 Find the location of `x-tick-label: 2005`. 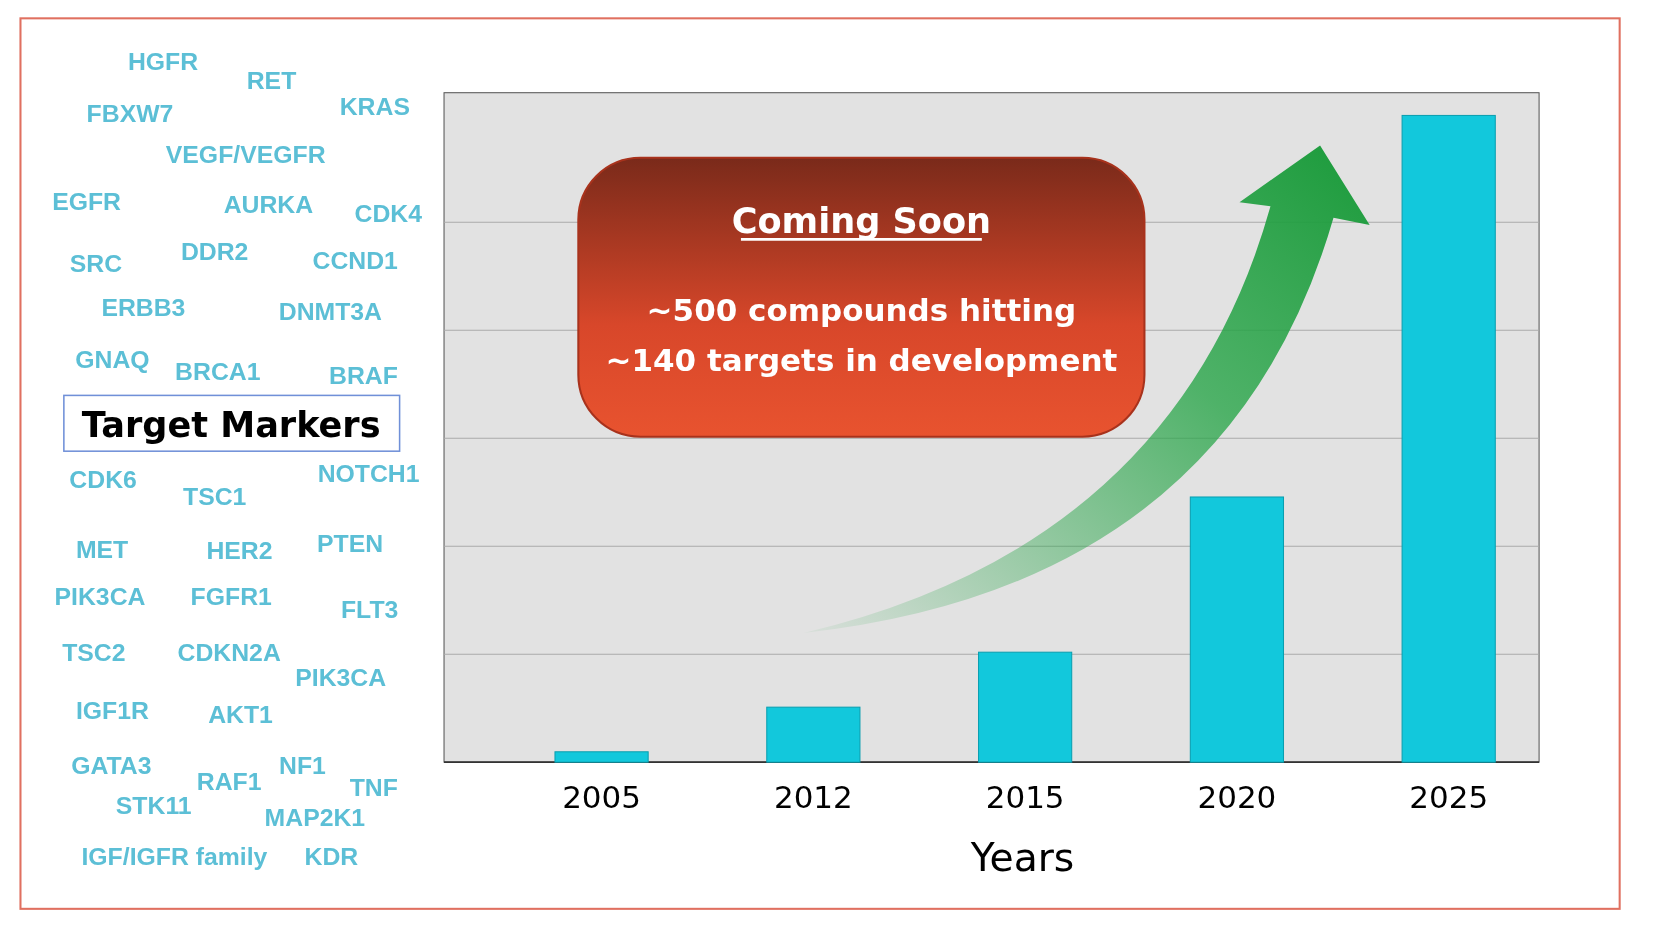

x-tick-label: 2005 is located at coordinates (601, 796).